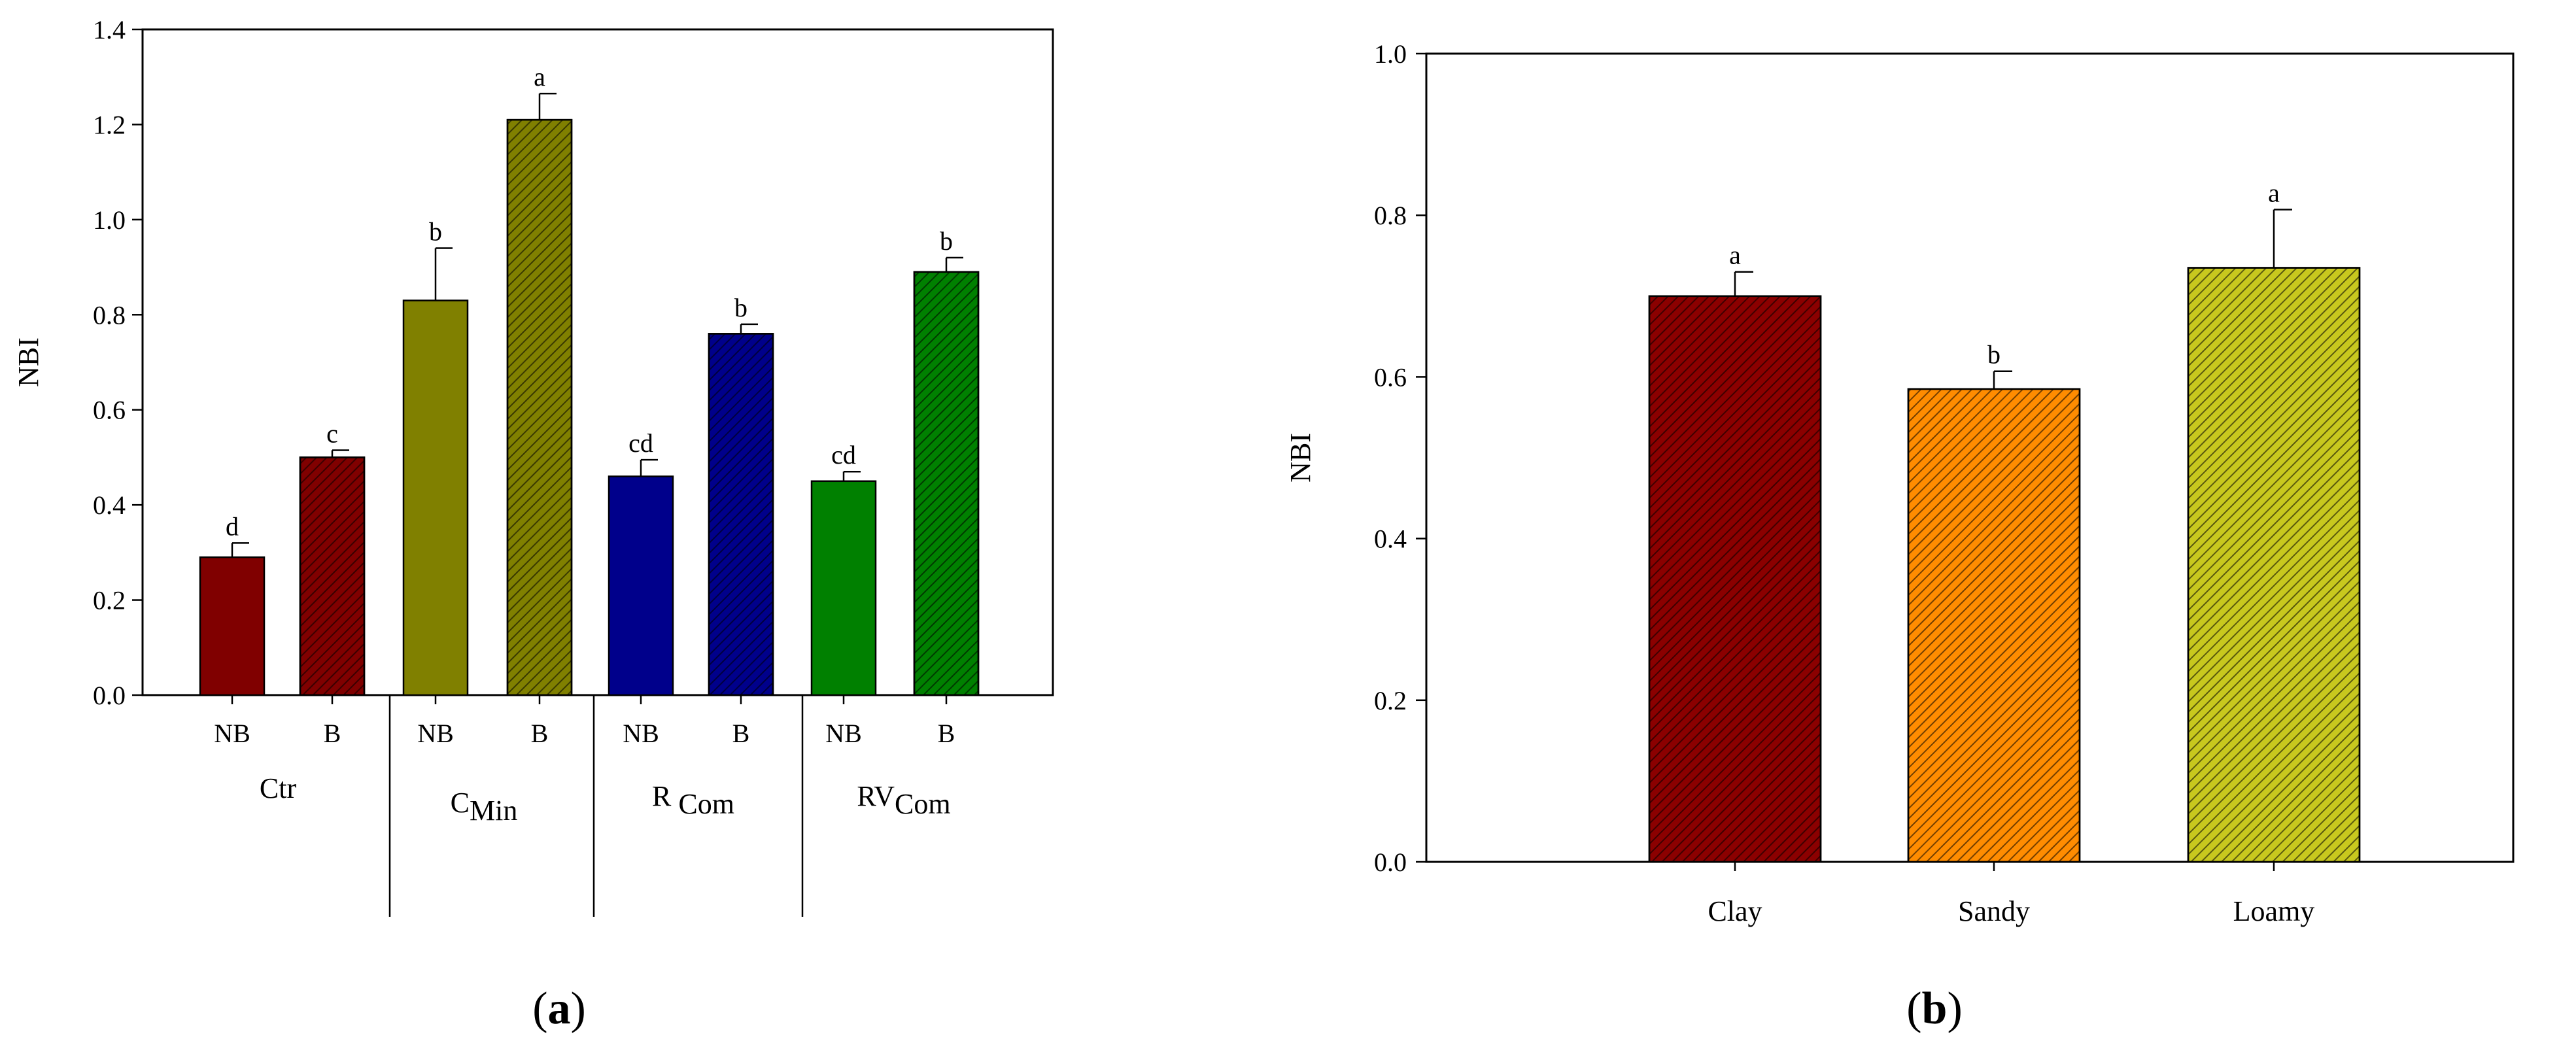 The width and height of the screenshot is (2576, 1060). Describe the element at coordinates (2011, 894) in the screenshot. I see `x-axis-b: Clay Sandy Loamy` at that location.